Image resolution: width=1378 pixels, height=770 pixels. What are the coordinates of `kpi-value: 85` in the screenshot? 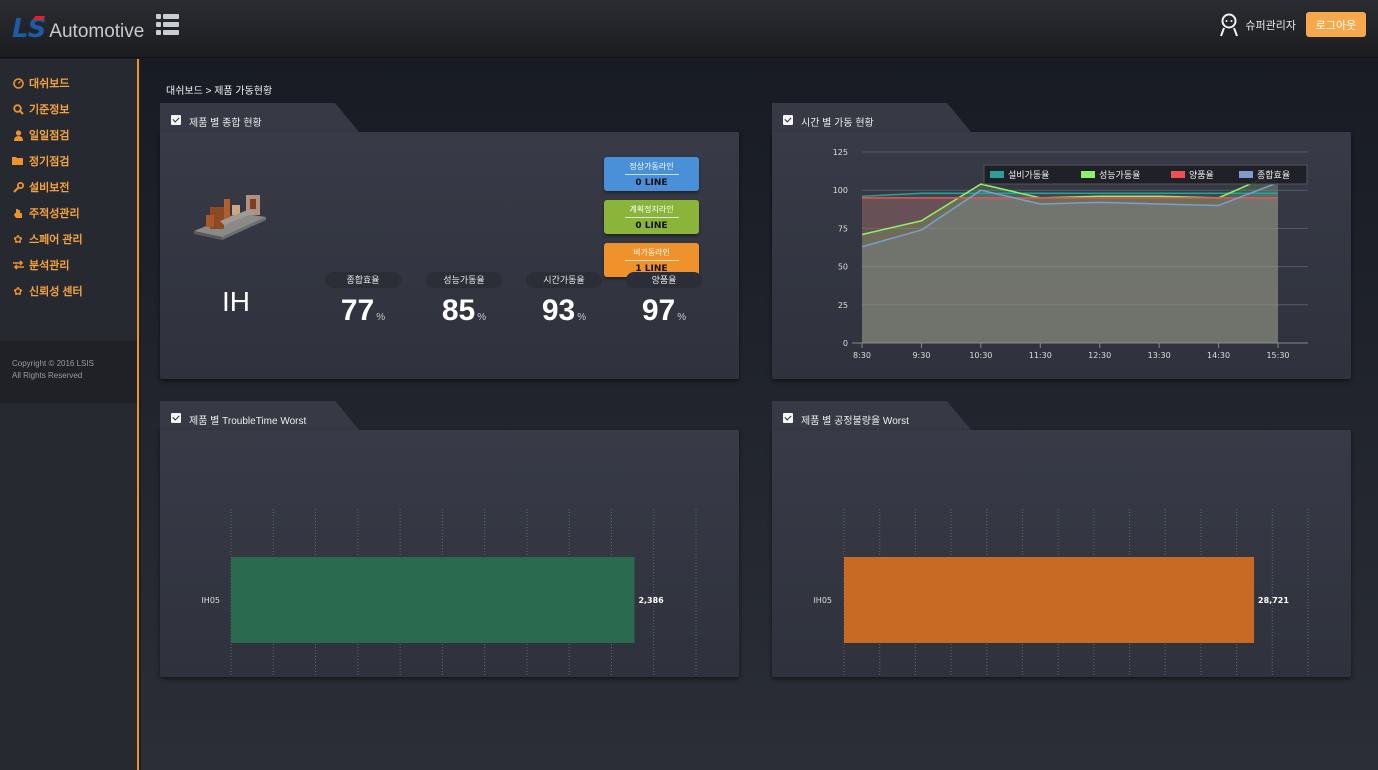 It's located at (458, 310).